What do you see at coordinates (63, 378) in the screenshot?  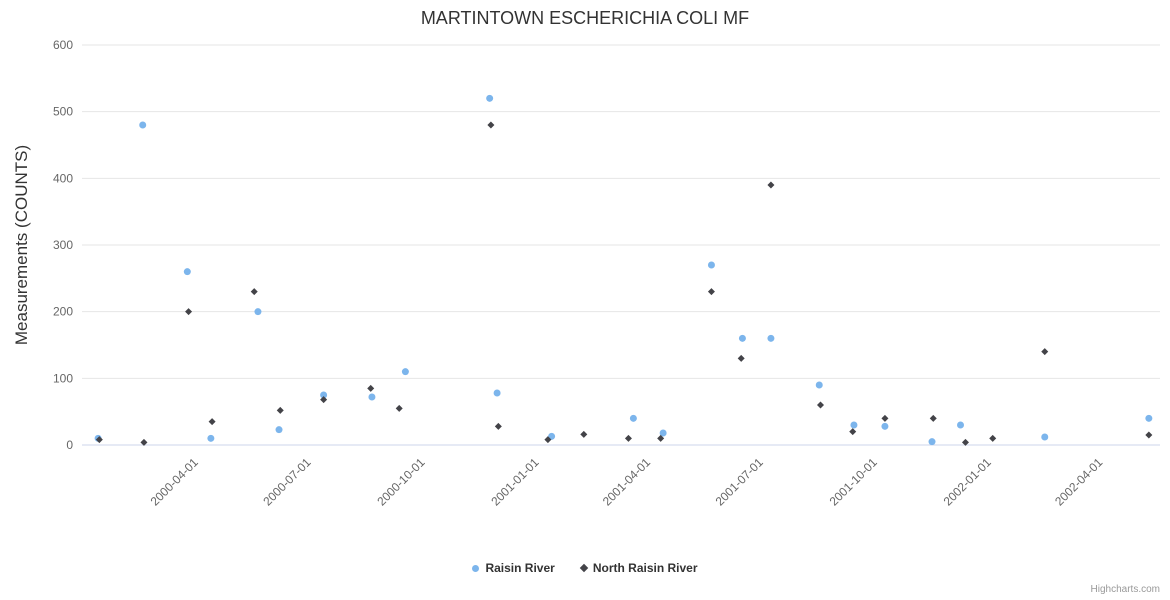 I see `y-axis-label: 100` at bounding box center [63, 378].